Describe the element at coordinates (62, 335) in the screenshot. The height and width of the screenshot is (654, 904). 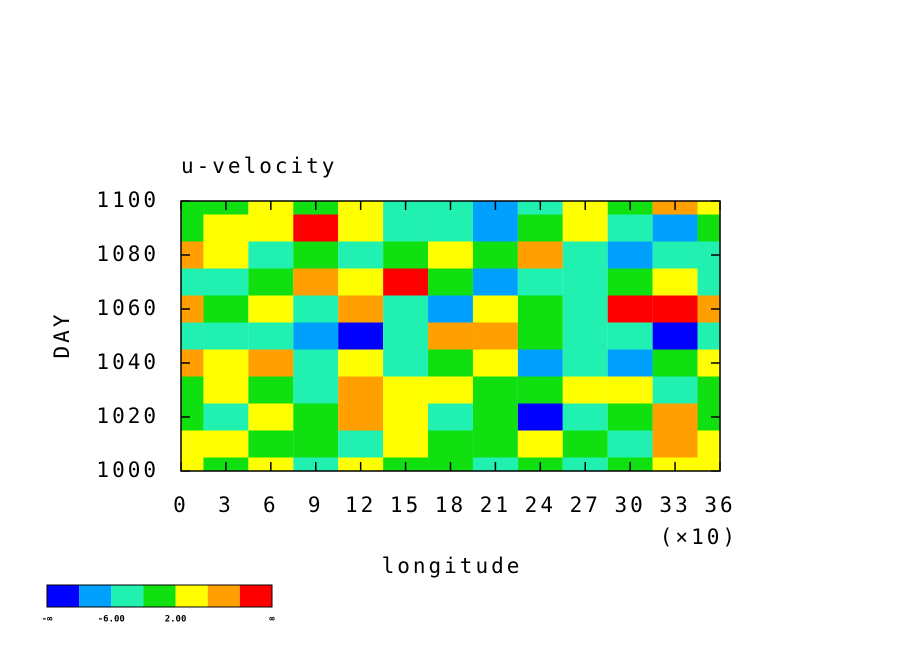
I see `y-axis-label: DAY` at that location.